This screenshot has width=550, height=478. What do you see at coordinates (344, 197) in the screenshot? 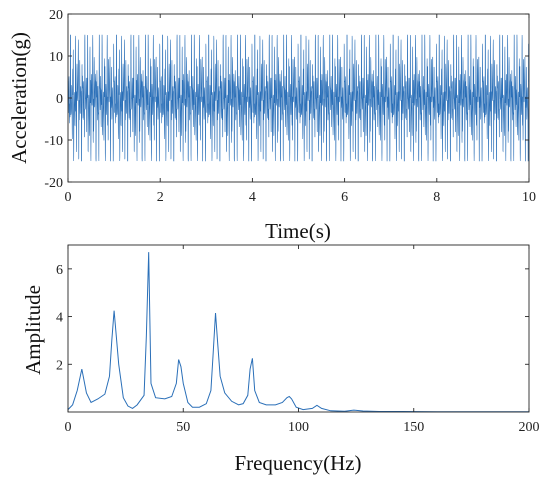
I see `time-x-tick-label-3: 6` at bounding box center [344, 197].